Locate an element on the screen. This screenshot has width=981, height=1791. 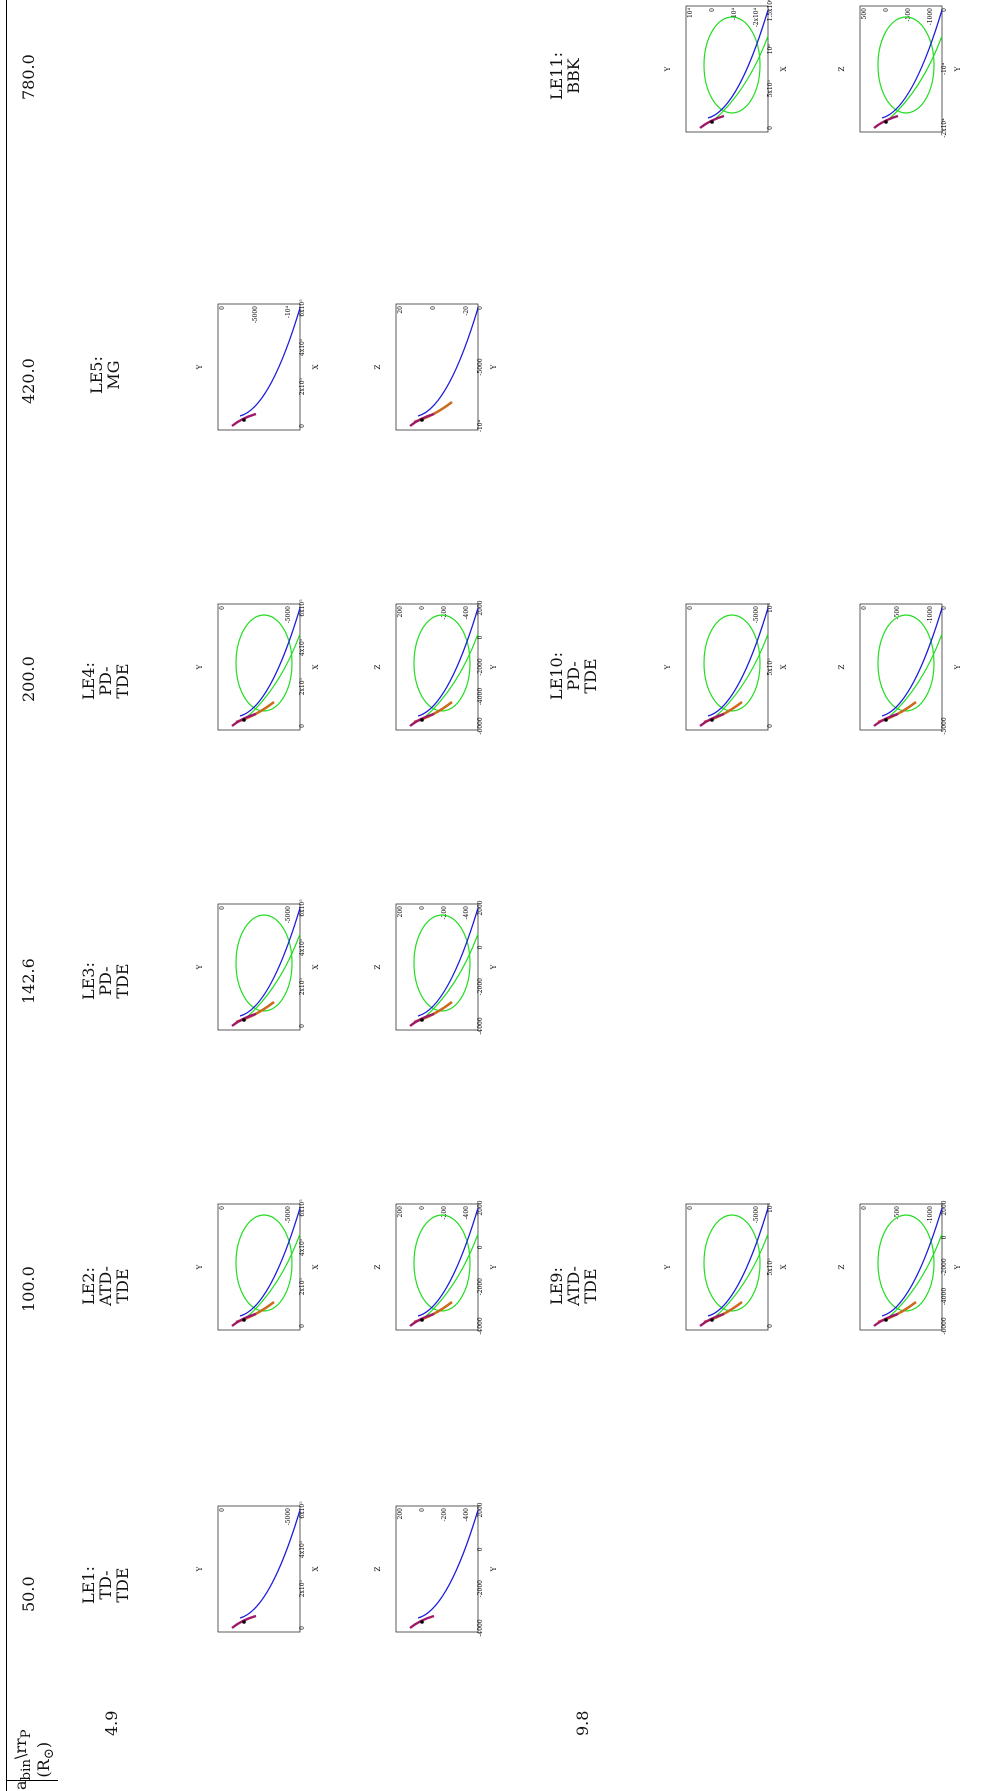
x-axis-label: X is located at coordinates (784, 1266).